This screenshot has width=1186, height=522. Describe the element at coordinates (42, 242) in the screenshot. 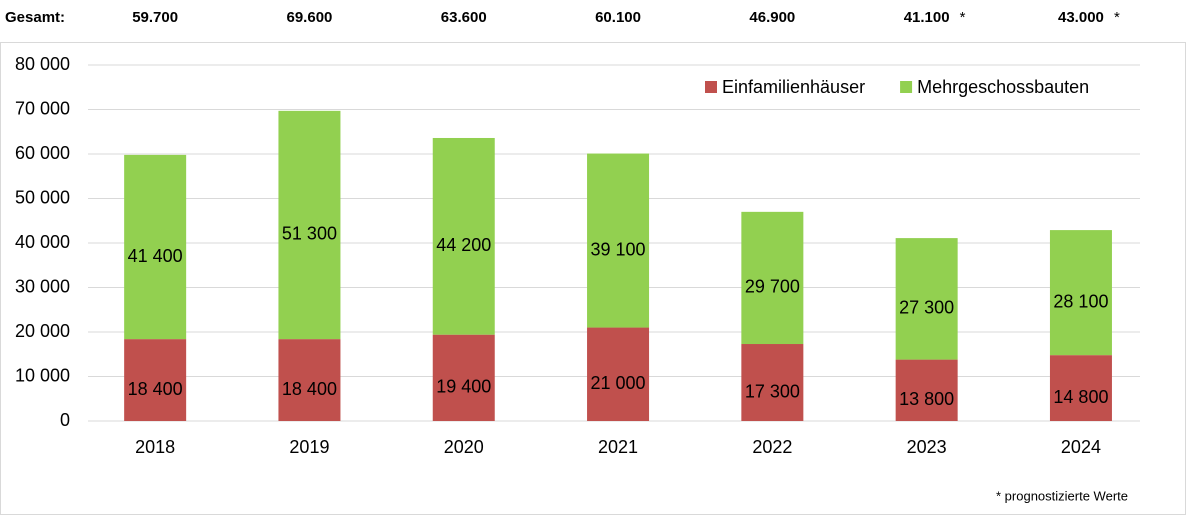

I see `y-tick-label: 40 000` at that location.